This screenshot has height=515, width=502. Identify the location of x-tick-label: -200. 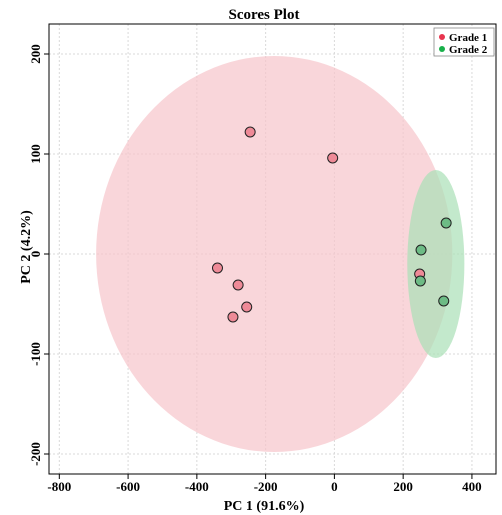
(266, 486).